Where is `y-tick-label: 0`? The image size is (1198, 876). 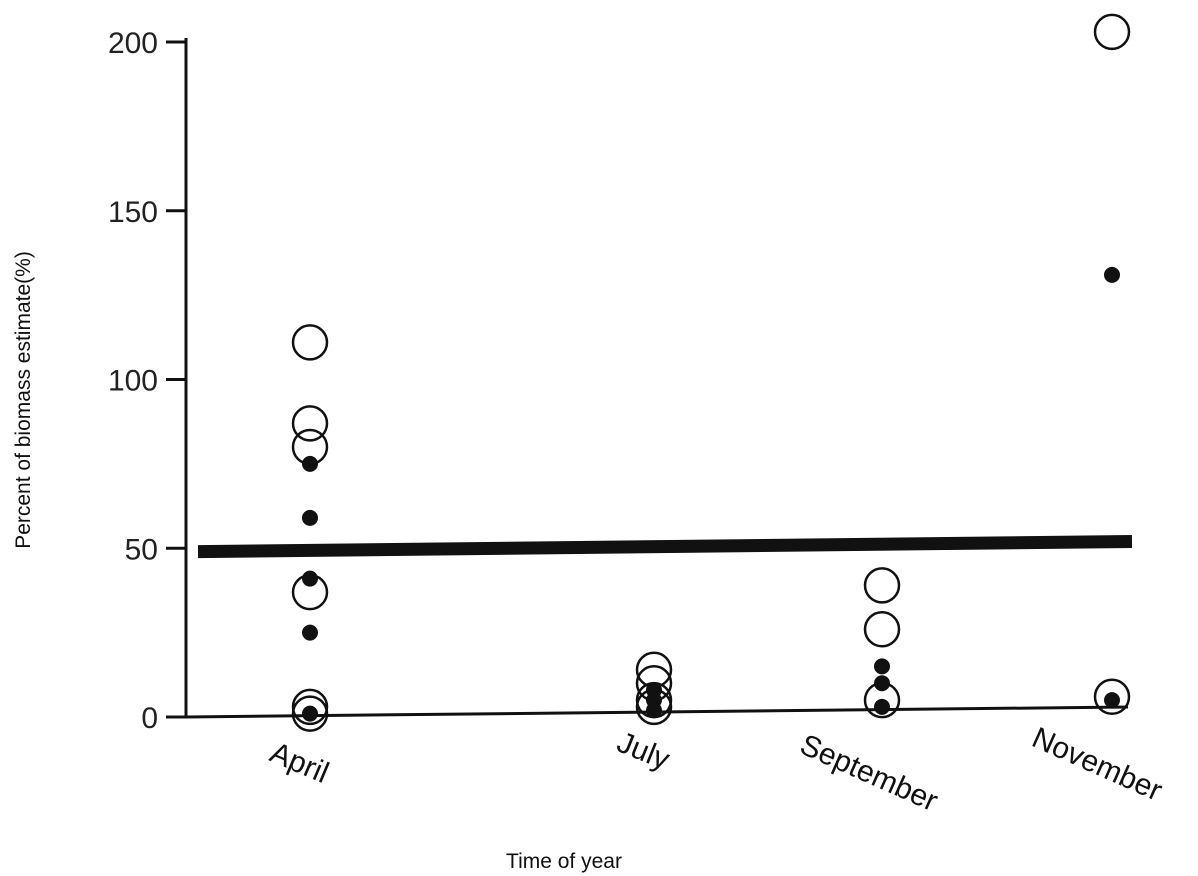
y-tick-label: 0 is located at coordinates (149, 718).